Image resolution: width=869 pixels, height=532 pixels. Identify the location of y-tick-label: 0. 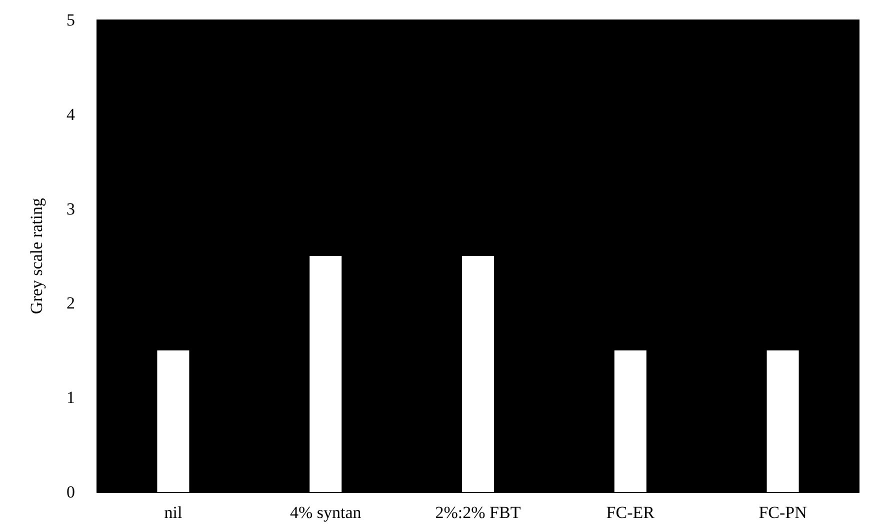
(70, 492).